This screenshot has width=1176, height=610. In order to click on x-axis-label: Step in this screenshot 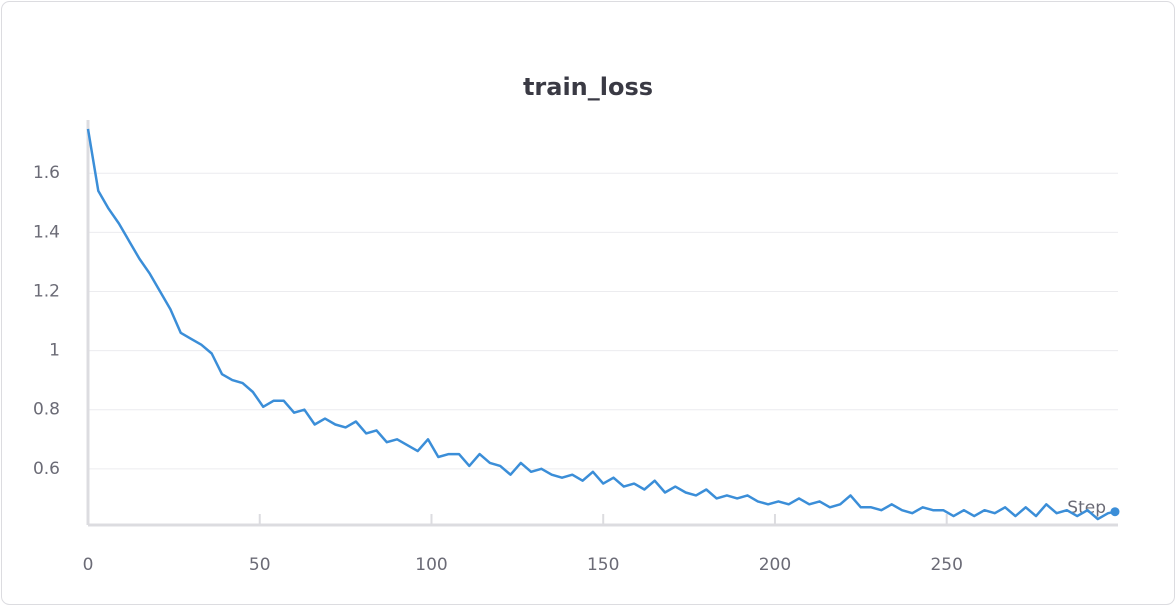, I will do `click(1086, 508)`.